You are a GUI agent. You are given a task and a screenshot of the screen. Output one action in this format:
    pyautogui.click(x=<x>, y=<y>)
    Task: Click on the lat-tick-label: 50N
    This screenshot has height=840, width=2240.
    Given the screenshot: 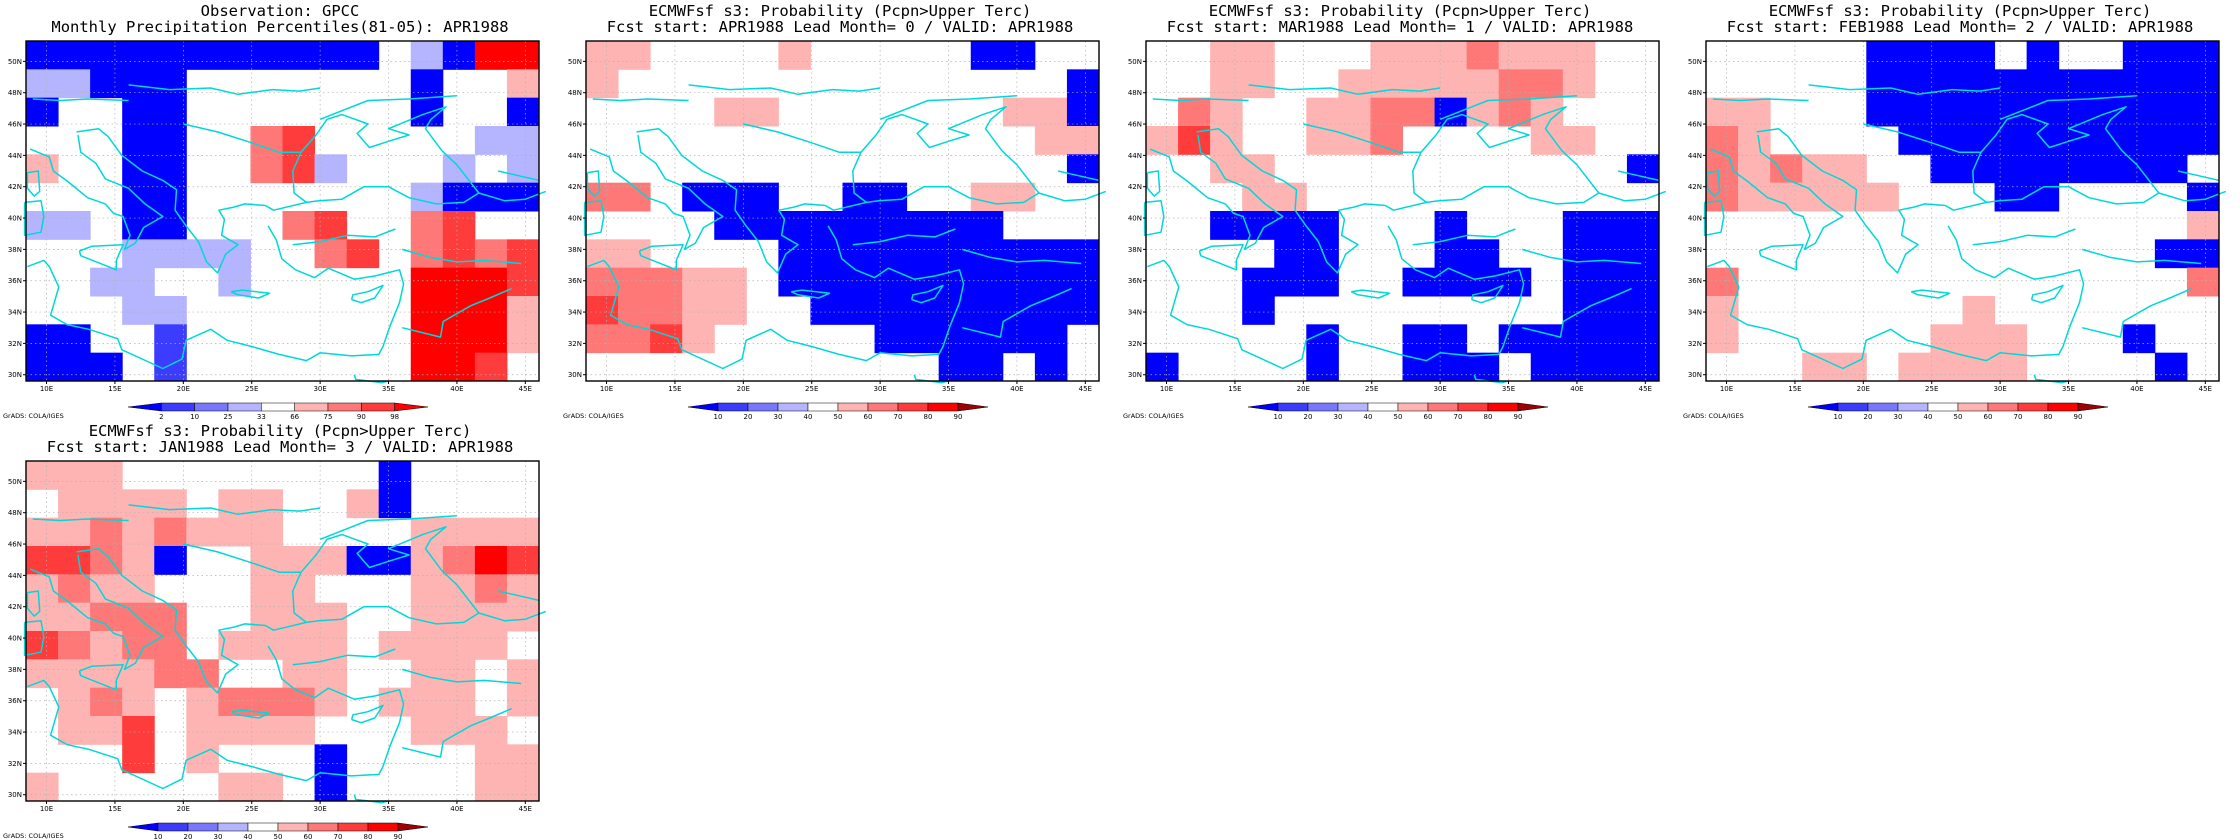 What is the action you would take?
    pyautogui.click(x=15, y=482)
    